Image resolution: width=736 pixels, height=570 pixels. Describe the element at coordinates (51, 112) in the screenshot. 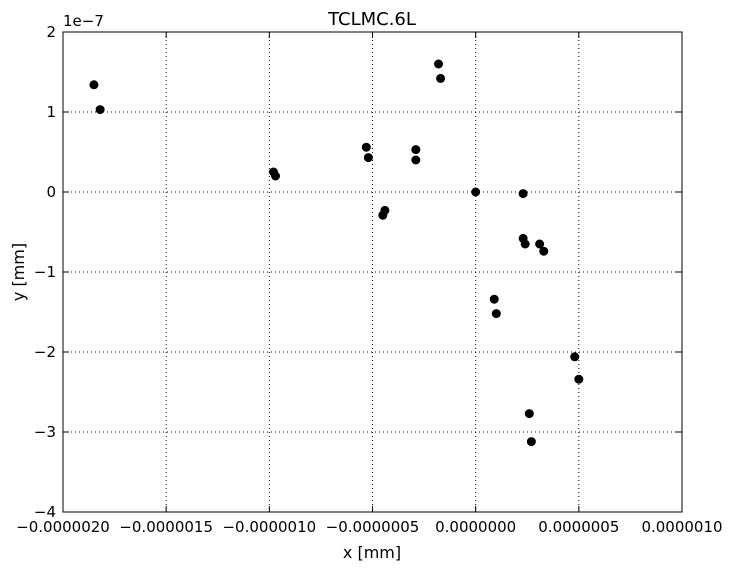

I see `y-tick-label: 1` at that location.